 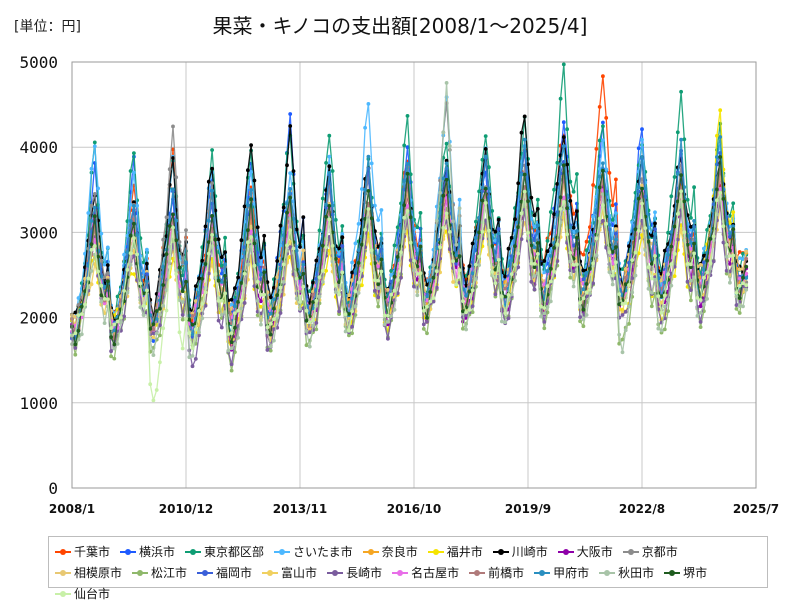 I want to click on legend-item: さいたま市, so click(x=313, y=551).